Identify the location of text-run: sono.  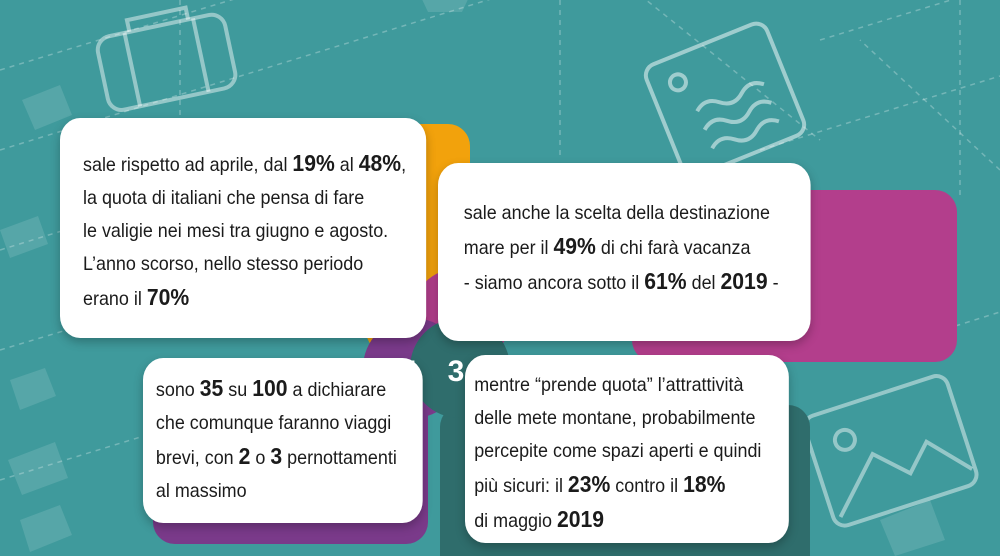
(177, 390).